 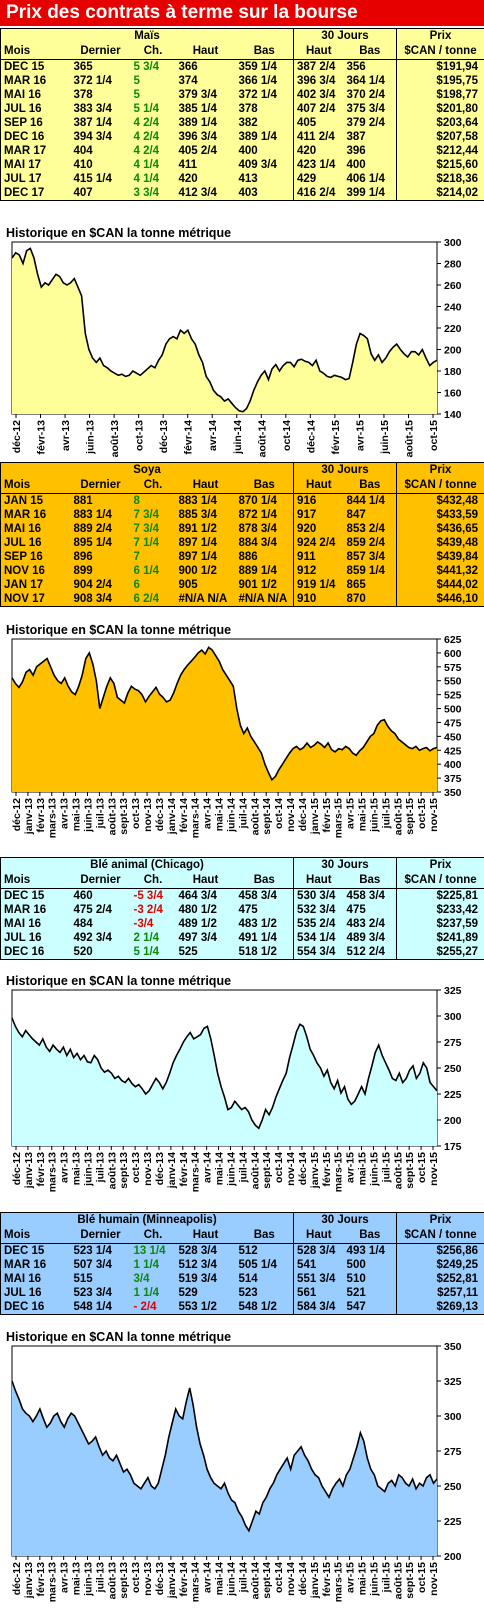 What do you see at coordinates (440, 137) in the screenshot?
I see `table-cell: $207,58` at bounding box center [440, 137].